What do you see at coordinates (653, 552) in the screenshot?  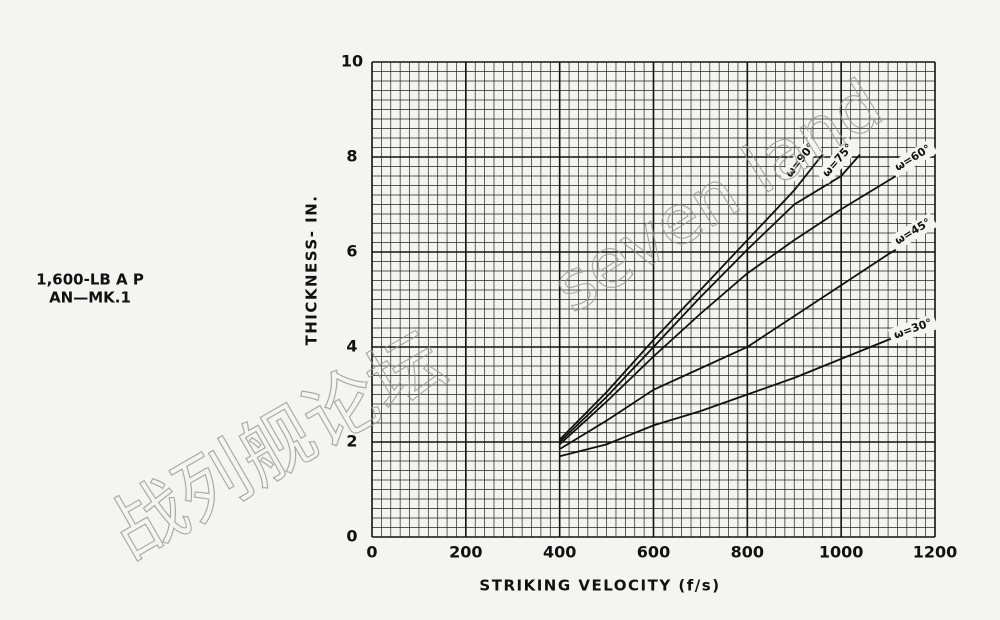 I see `x-tick-label: 600` at bounding box center [653, 552].